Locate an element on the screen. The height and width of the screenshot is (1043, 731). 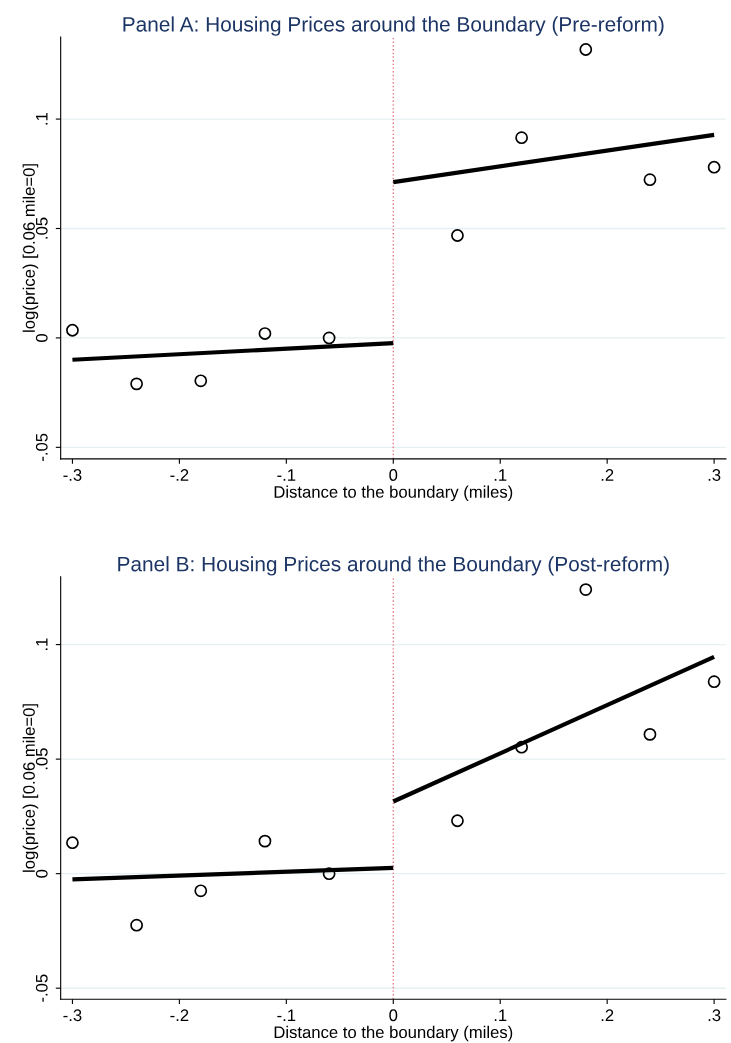
y-tick-label: 0 is located at coordinates (41, 337).